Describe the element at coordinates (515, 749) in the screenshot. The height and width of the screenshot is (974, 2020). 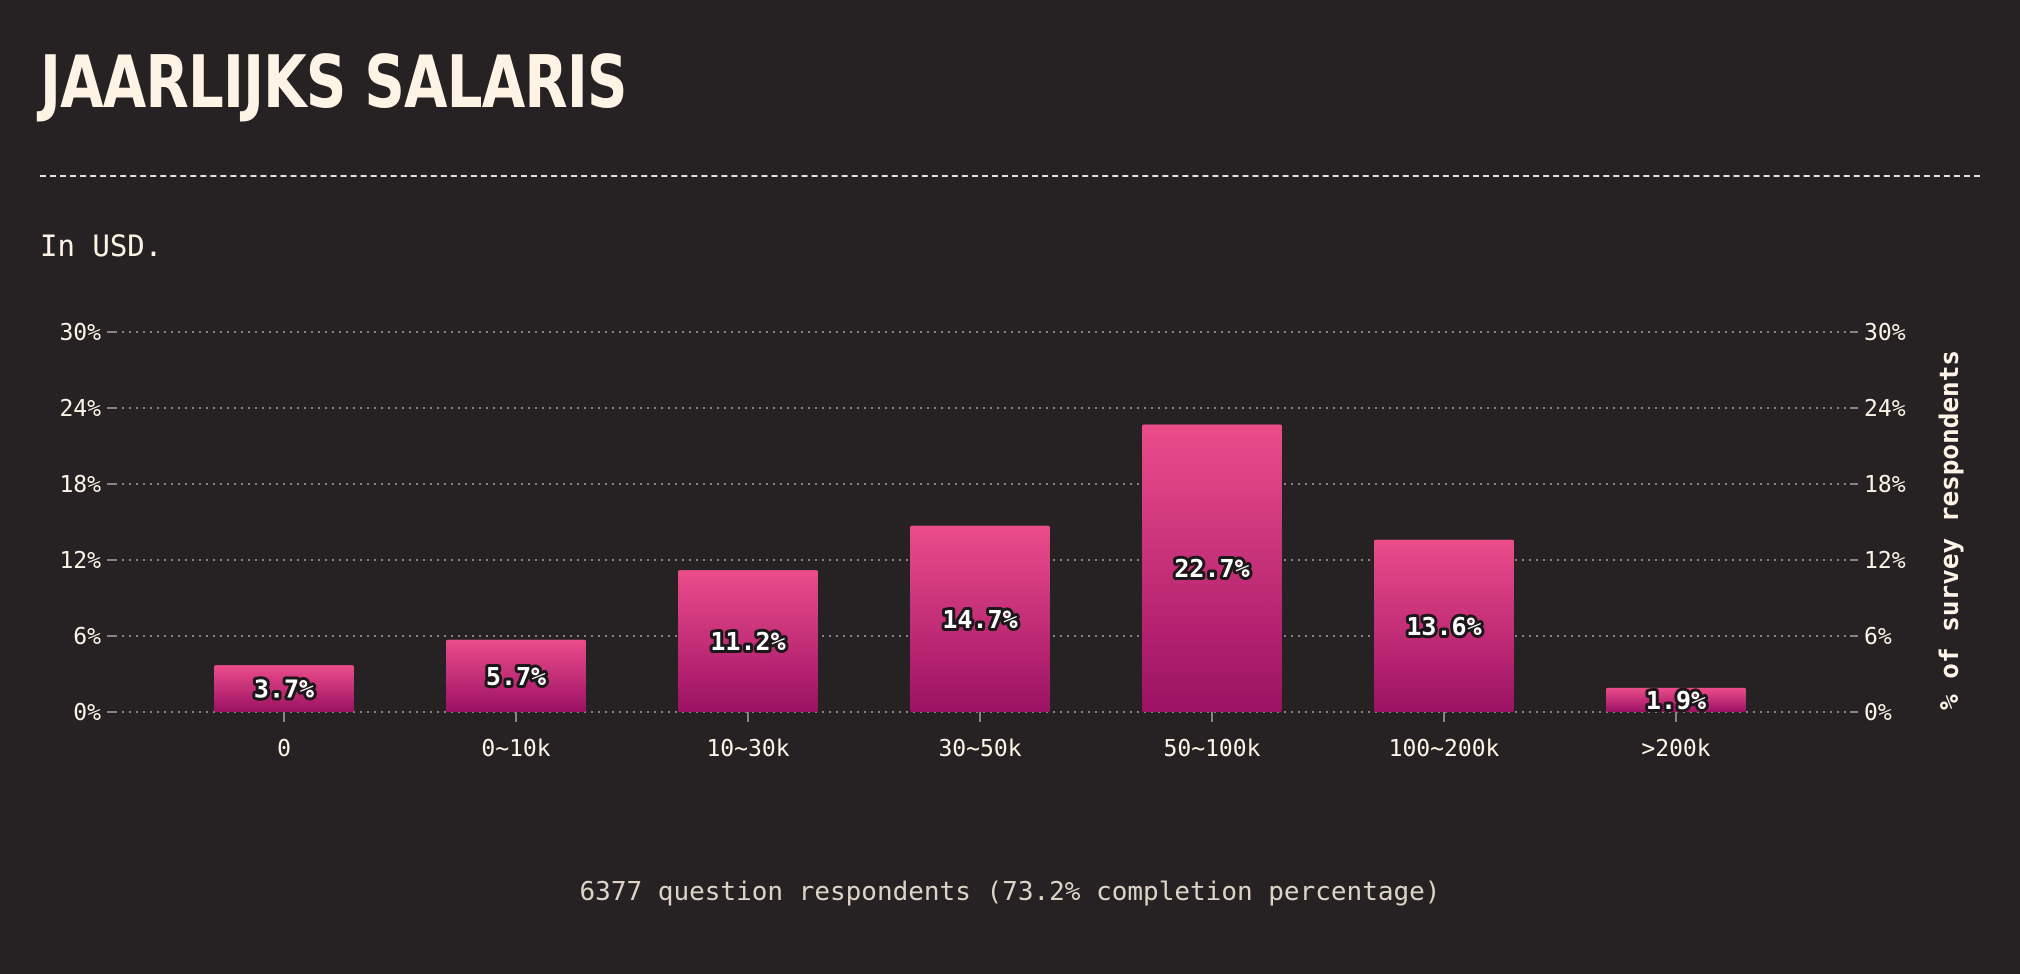
I see `x-tick-label: 0~10k` at that location.